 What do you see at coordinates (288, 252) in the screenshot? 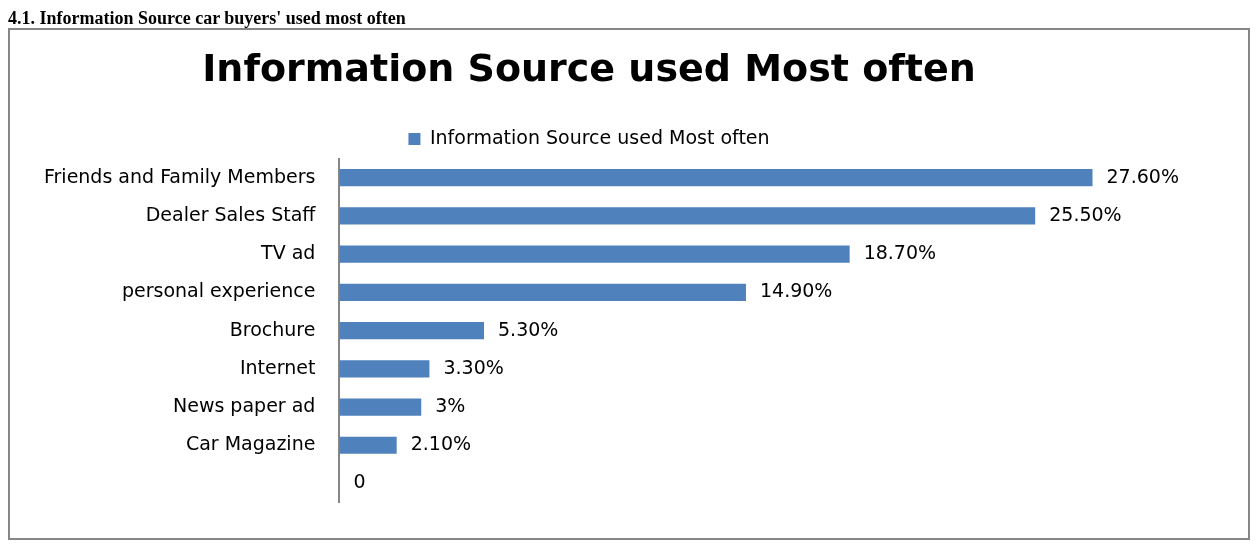
I see `y-tick-label: TV ad` at bounding box center [288, 252].